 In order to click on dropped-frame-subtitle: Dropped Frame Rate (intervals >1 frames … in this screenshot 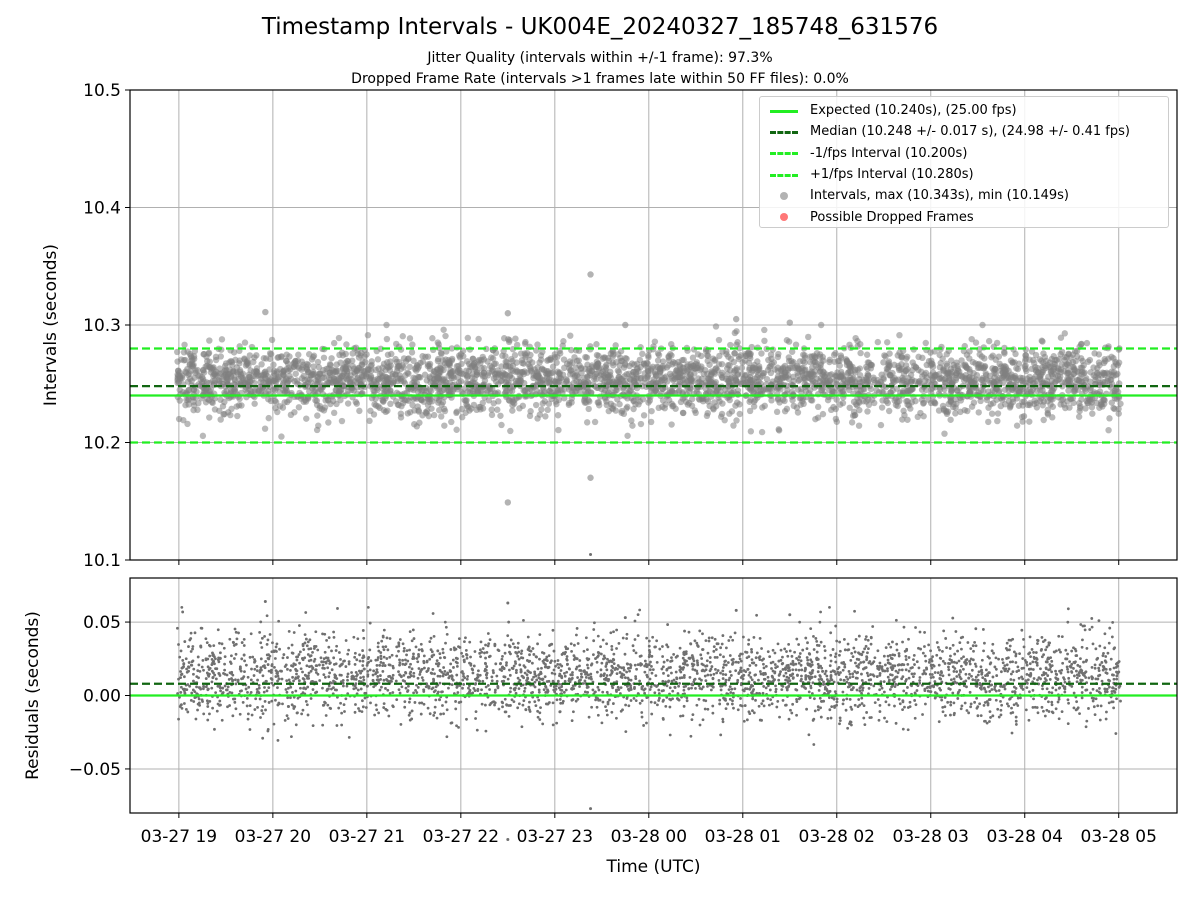, I will do `click(600, 79)`.